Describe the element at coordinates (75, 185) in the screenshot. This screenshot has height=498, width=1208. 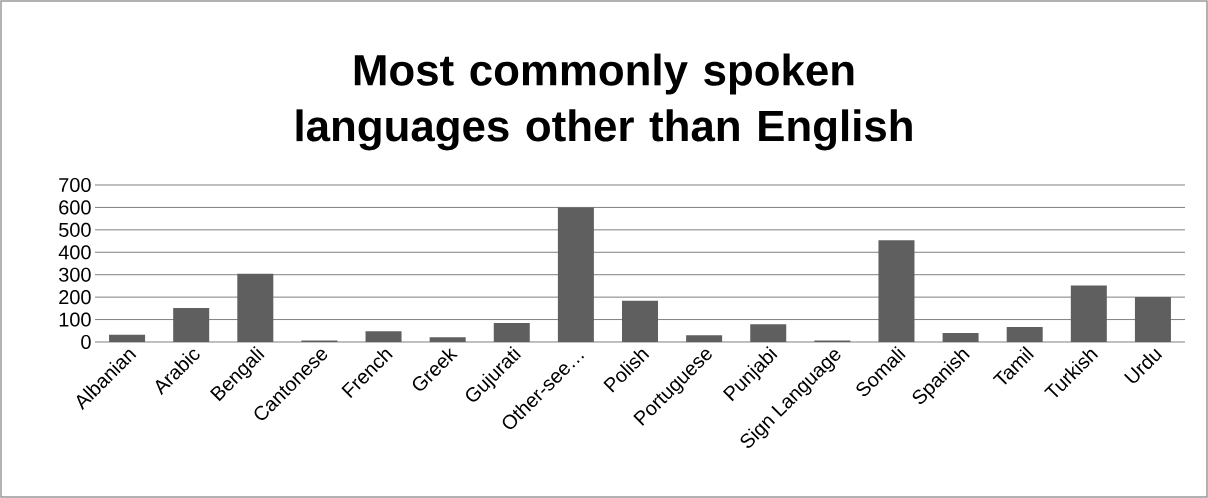
I see `y-tick-label: 700` at that location.